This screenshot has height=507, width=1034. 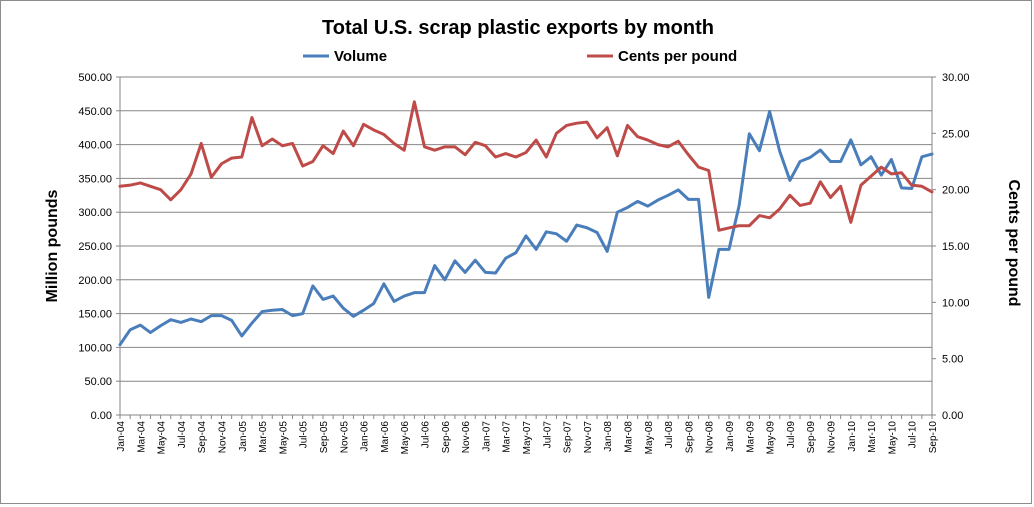 I want to click on legend: Volume Cents per pound, so click(x=520, y=56).